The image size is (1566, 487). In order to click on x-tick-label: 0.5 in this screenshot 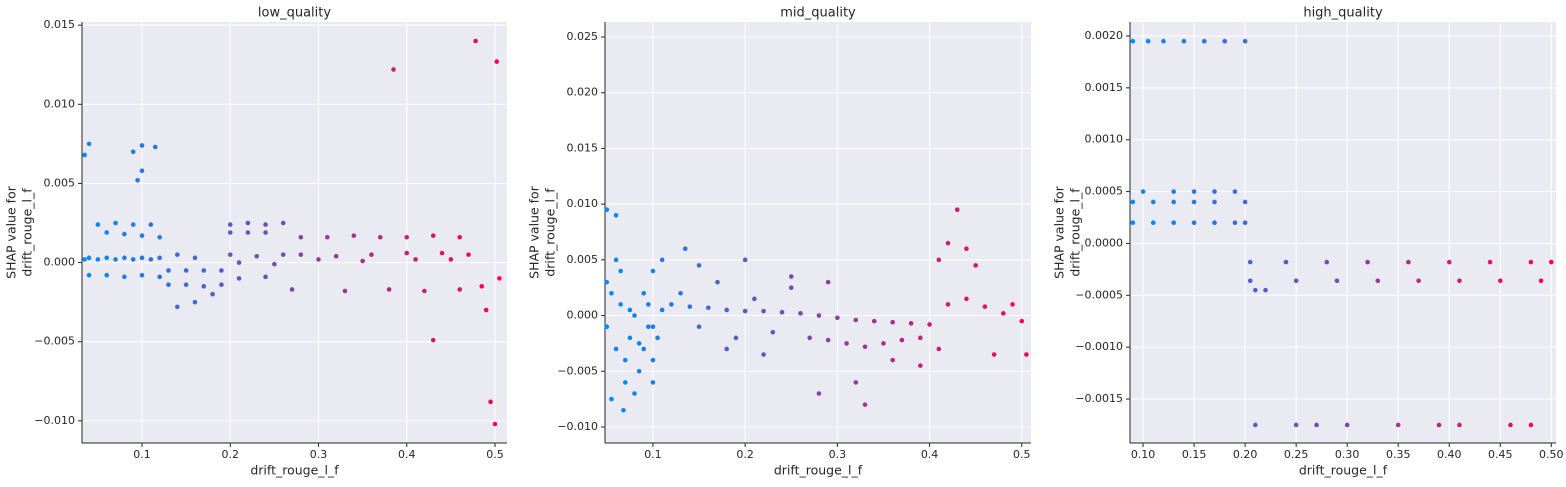, I will do `click(495, 454)`.